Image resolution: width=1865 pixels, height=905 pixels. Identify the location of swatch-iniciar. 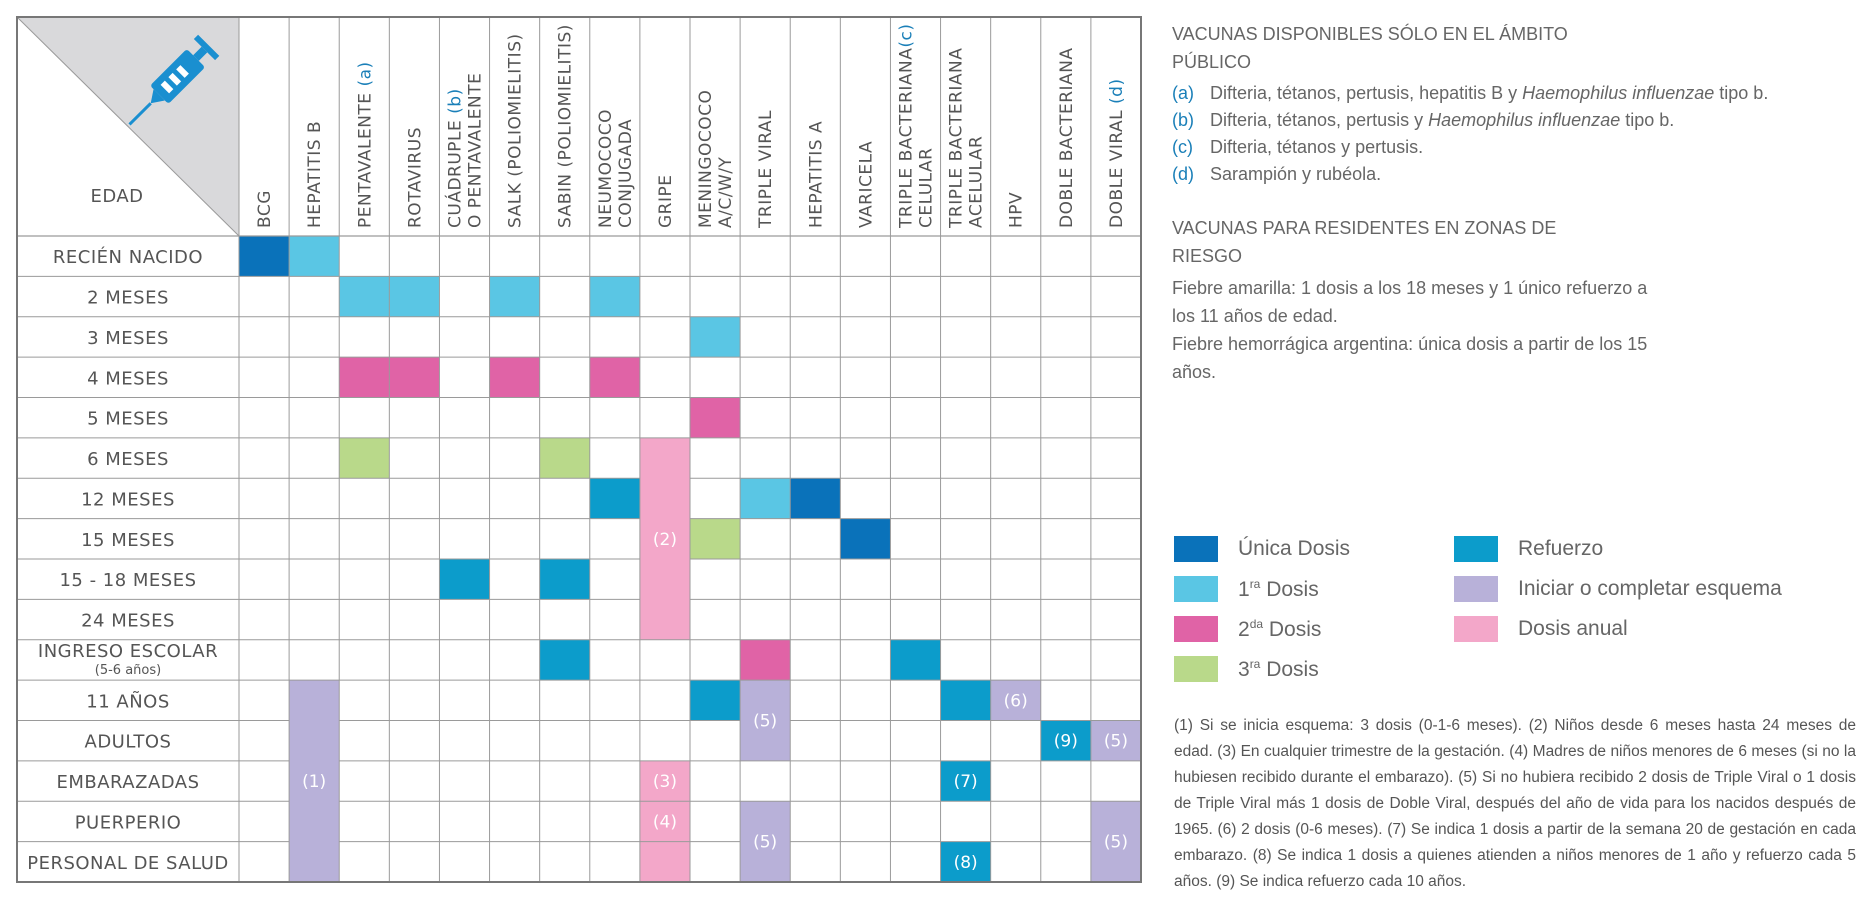
(1476, 589).